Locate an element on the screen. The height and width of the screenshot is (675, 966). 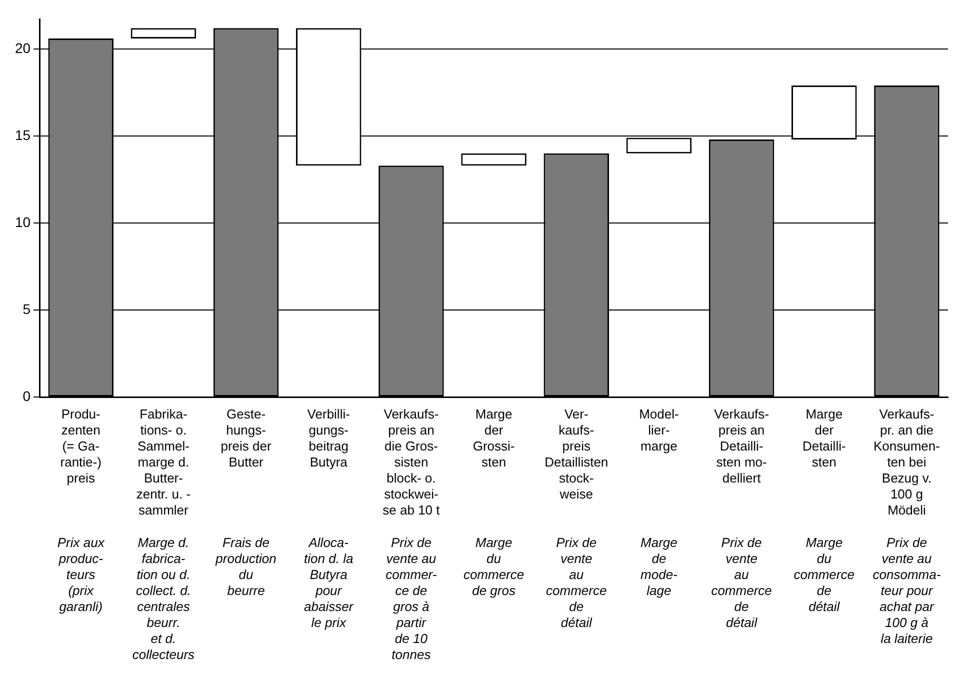
x-tick-label: Verkaufs- preis an die Gros- sisten block- o. stockwei- se ab 10 t is located at coordinates (411, 462).